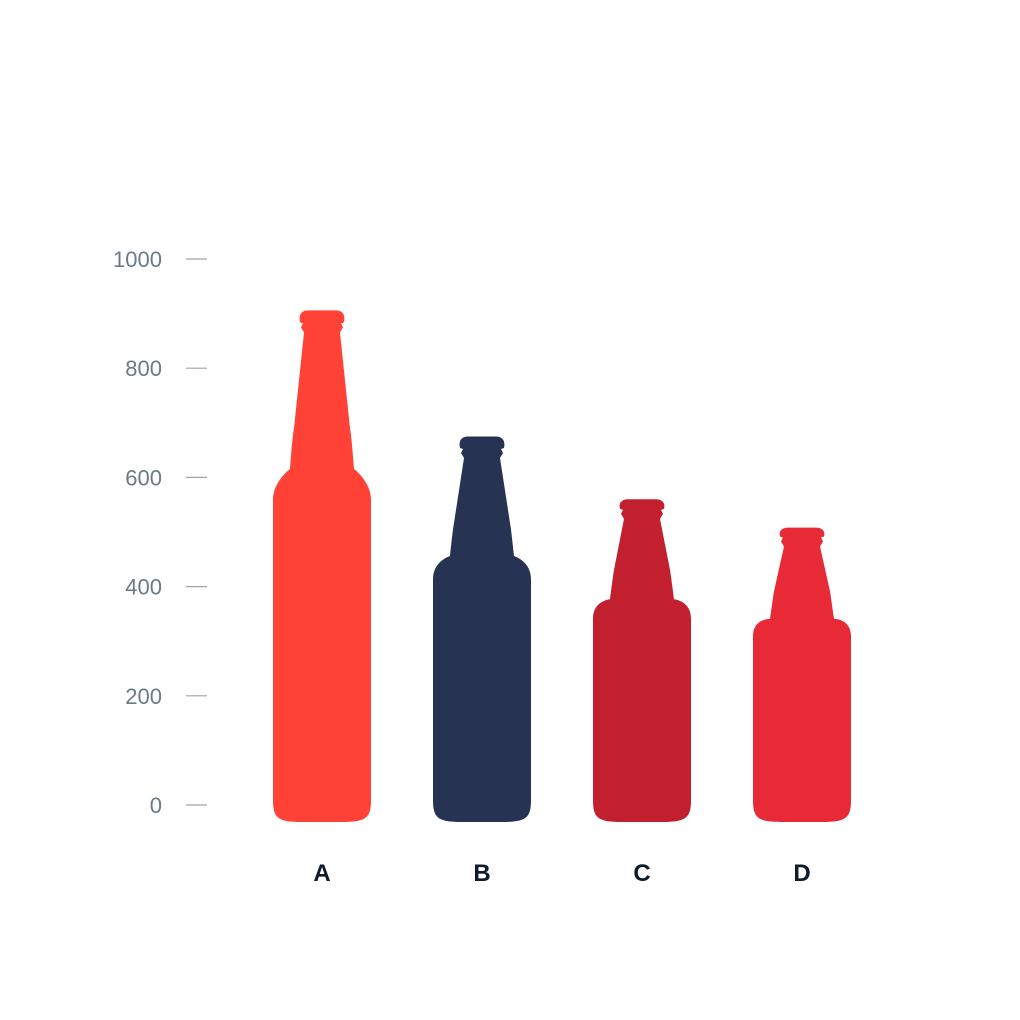  Describe the element at coordinates (481, 873) in the screenshot. I see `x-category-label: B` at that location.